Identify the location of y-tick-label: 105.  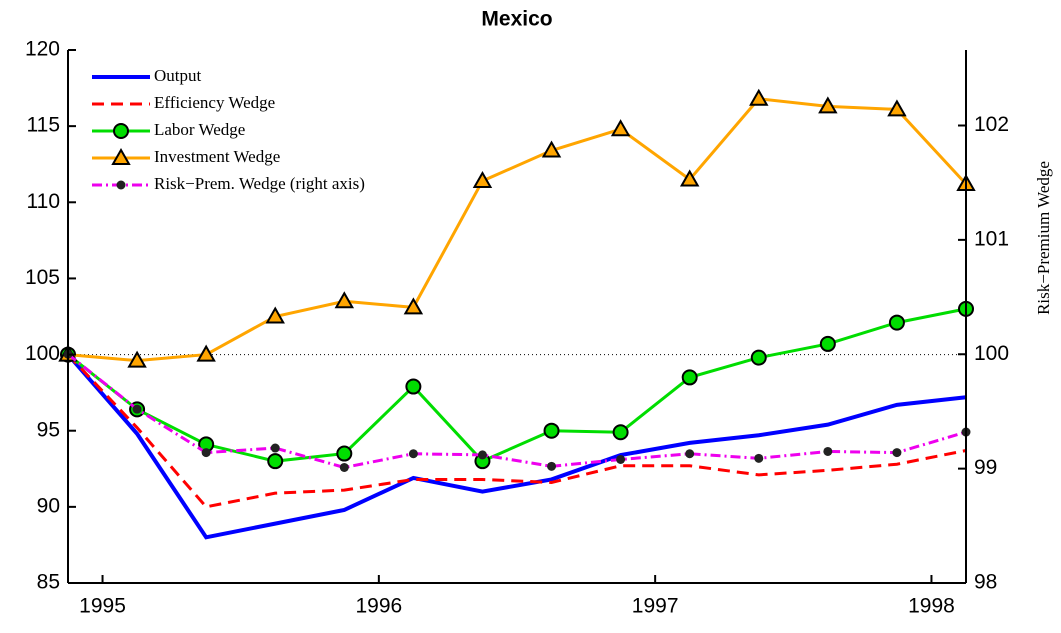
(42, 277).